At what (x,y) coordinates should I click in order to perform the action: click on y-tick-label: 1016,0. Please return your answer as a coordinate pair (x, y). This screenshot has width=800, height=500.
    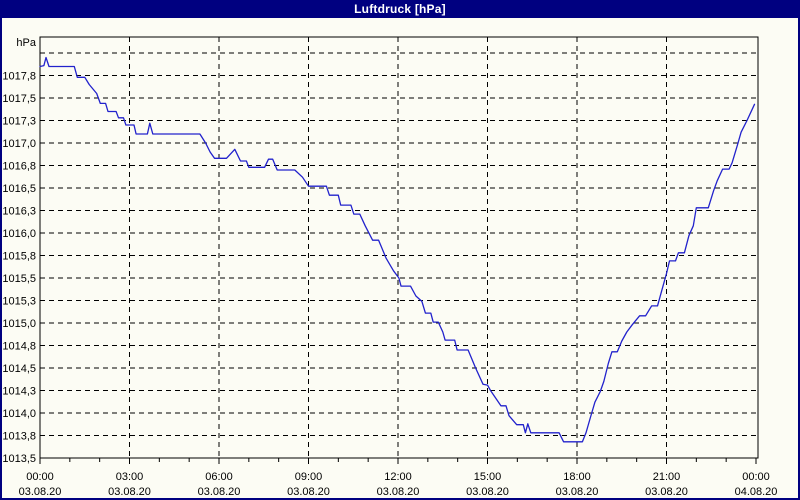
    Looking at the image, I should click on (19, 234).